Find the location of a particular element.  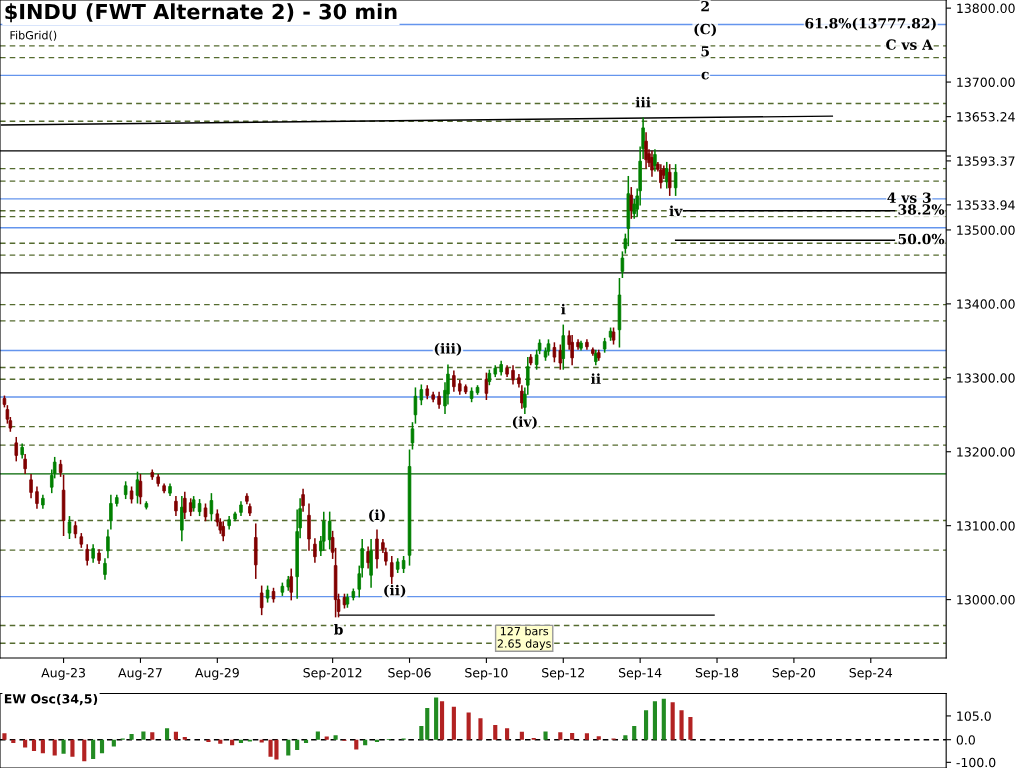

x-tick-label: Sep-06 is located at coordinates (409, 673).